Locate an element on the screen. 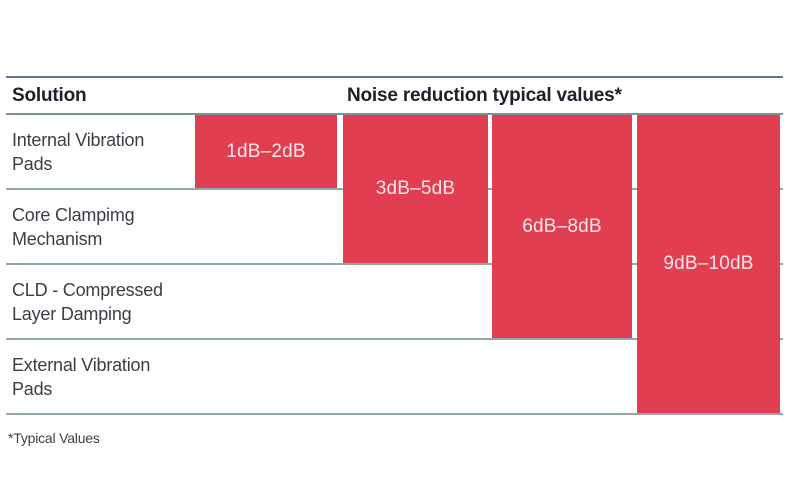 Image resolution: width=800 pixels, height=499 pixels. row-label-line: CLD - Compressed is located at coordinates (87, 289).